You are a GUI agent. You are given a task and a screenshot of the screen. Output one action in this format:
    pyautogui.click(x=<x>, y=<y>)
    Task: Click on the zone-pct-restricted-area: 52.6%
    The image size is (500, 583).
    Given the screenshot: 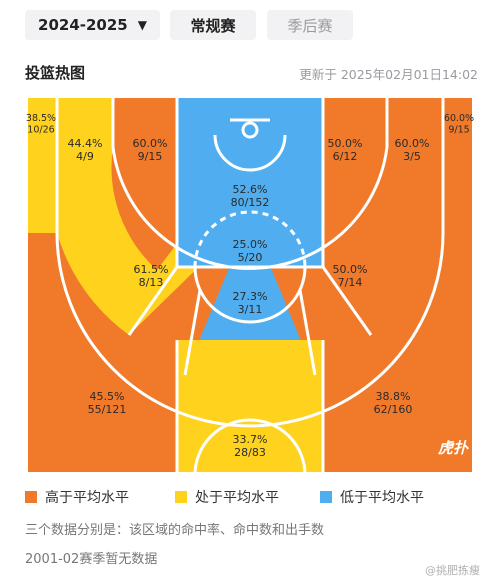 What is the action you would take?
    pyautogui.click(x=250, y=189)
    